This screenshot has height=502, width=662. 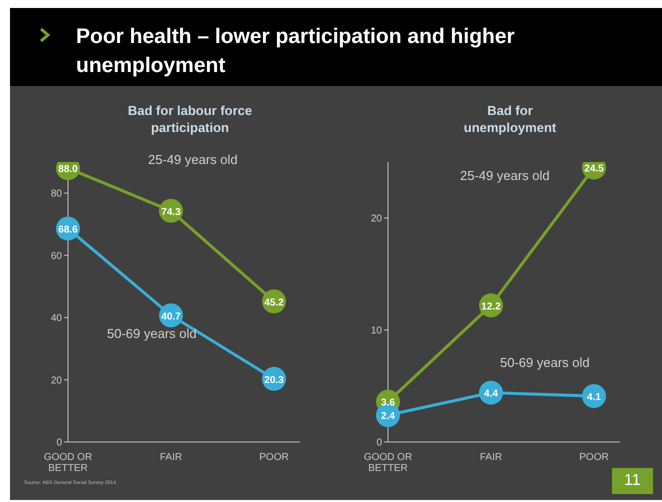 I want to click on y-tick-label: 10, so click(x=376, y=331).